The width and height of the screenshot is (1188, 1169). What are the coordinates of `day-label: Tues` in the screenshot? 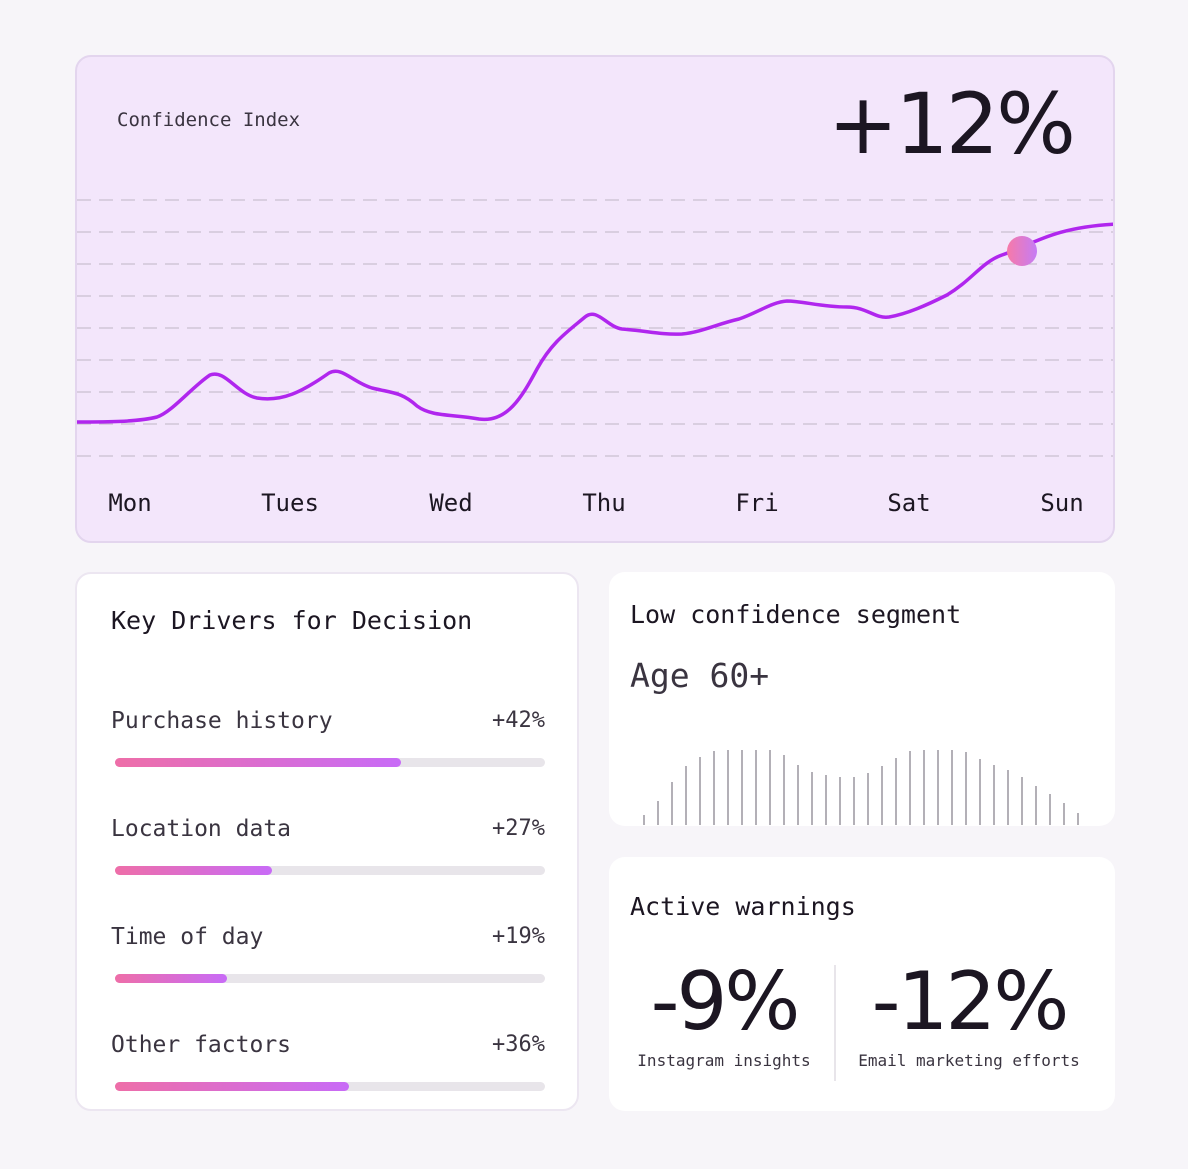 It's located at (290, 503).